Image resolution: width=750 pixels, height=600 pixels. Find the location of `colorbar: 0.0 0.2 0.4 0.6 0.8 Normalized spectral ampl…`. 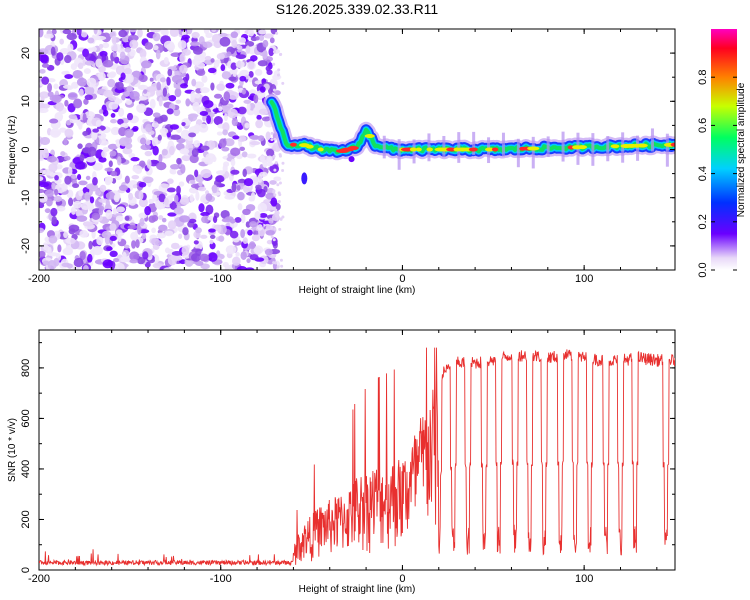

colorbar: 0.0 0.2 0.4 0.6 0.8 Normalized spectral ampl… is located at coordinates (722, 153).